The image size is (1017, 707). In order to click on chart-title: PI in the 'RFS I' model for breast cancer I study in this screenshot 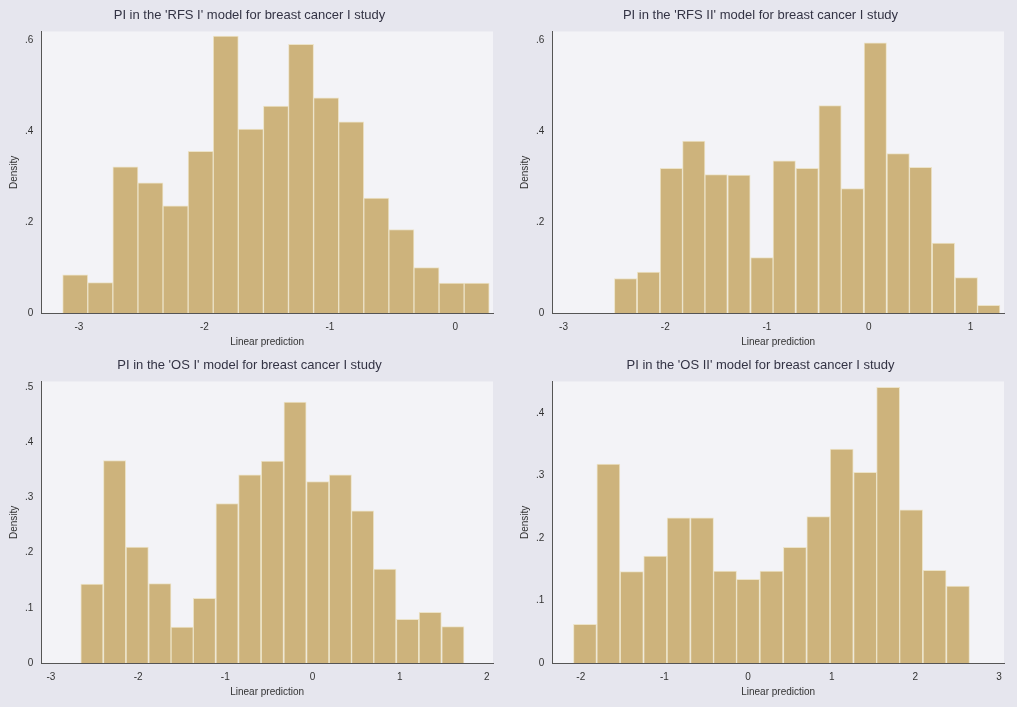, I will do `click(249, 15)`.